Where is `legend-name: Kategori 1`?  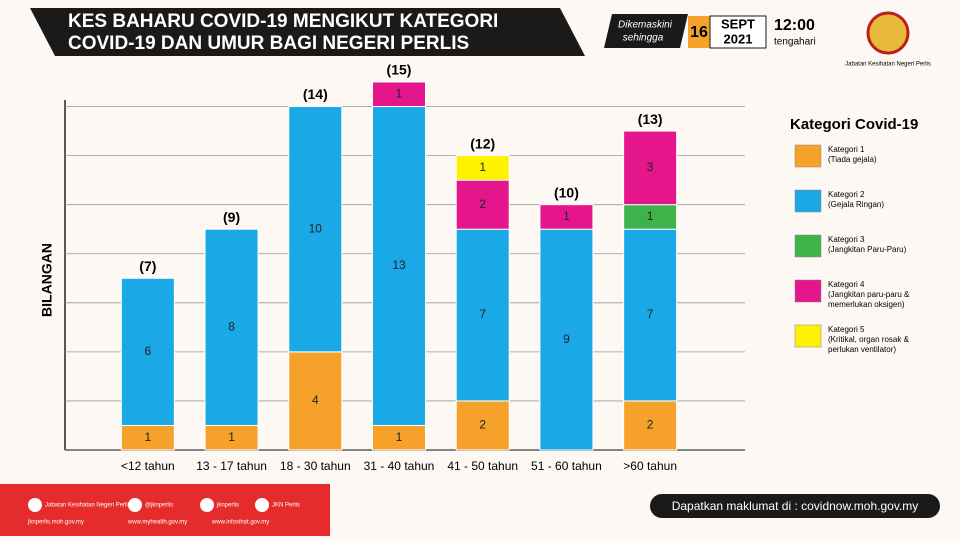
legend-name: Kategori 1 is located at coordinates (846, 149).